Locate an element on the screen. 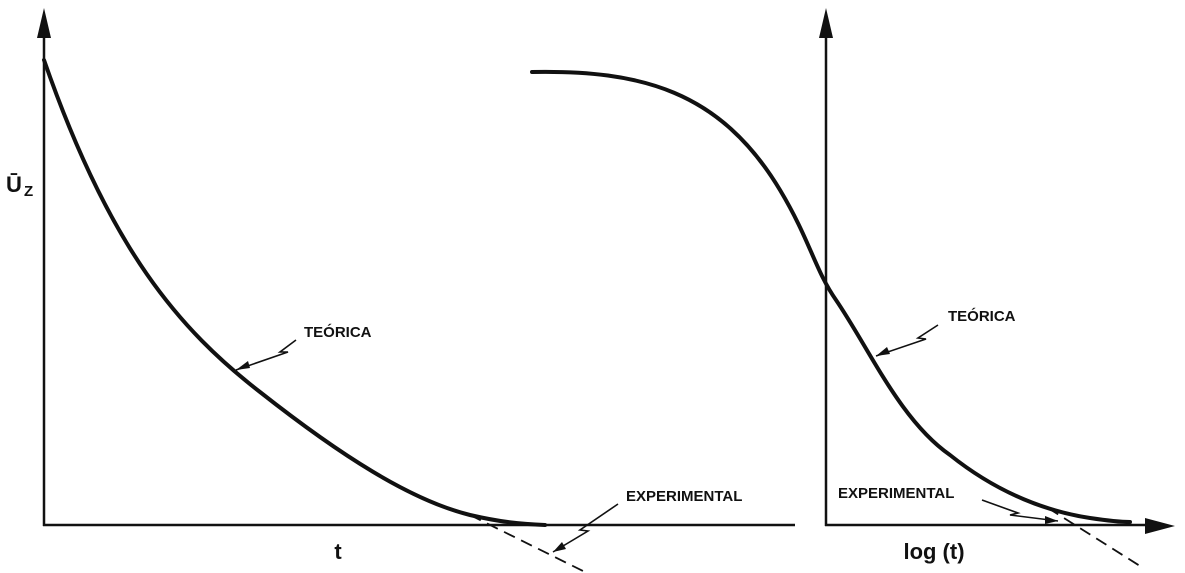 Image resolution: width=1185 pixels, height=573 pixels. y-axis-label: Ū is located at coordinates (14, 184).